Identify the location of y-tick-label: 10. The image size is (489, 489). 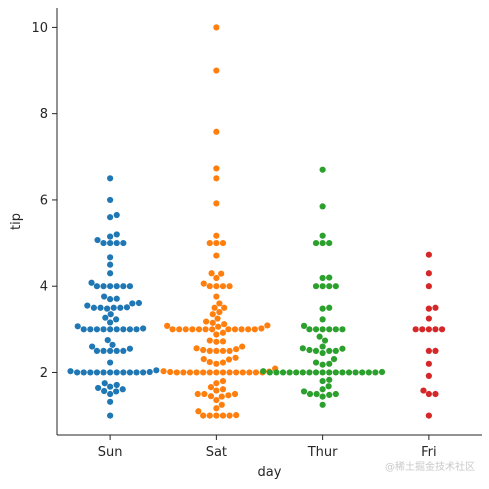
(39, 28).